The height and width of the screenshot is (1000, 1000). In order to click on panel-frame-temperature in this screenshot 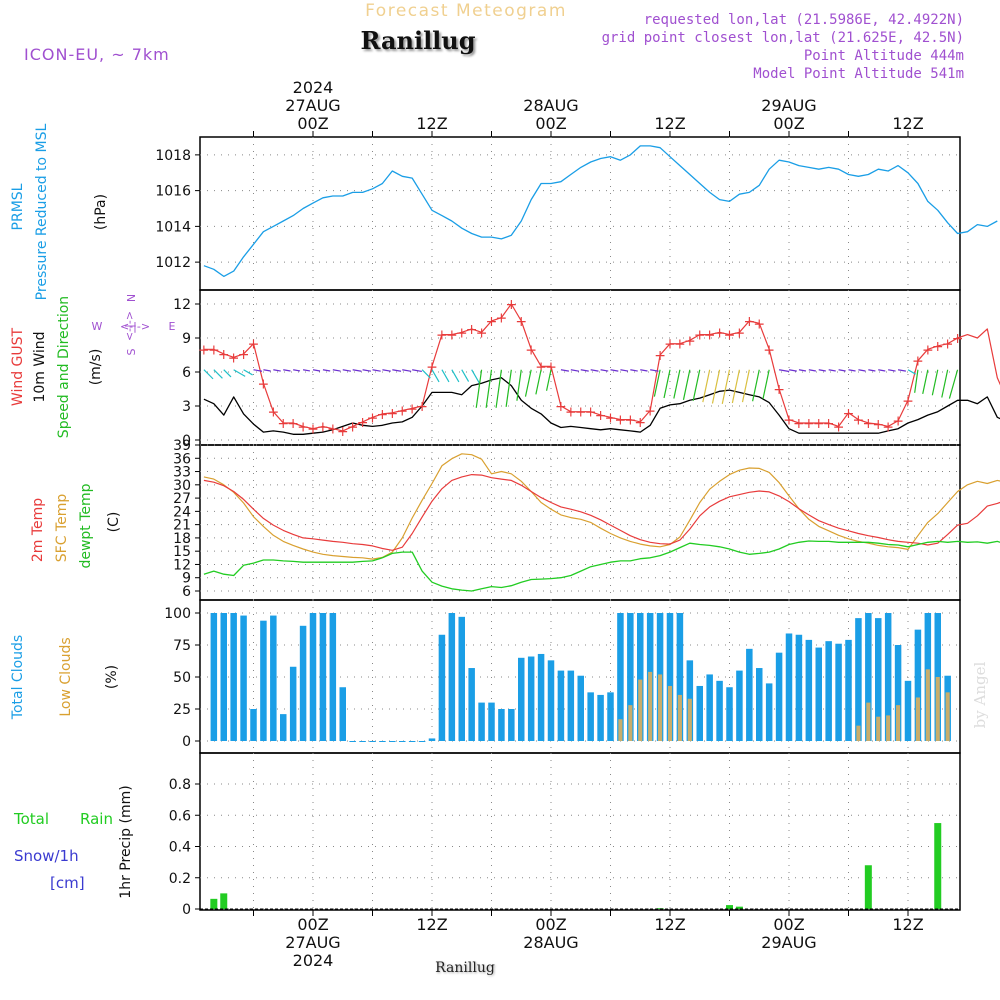, I will do `click(580, 522)`.